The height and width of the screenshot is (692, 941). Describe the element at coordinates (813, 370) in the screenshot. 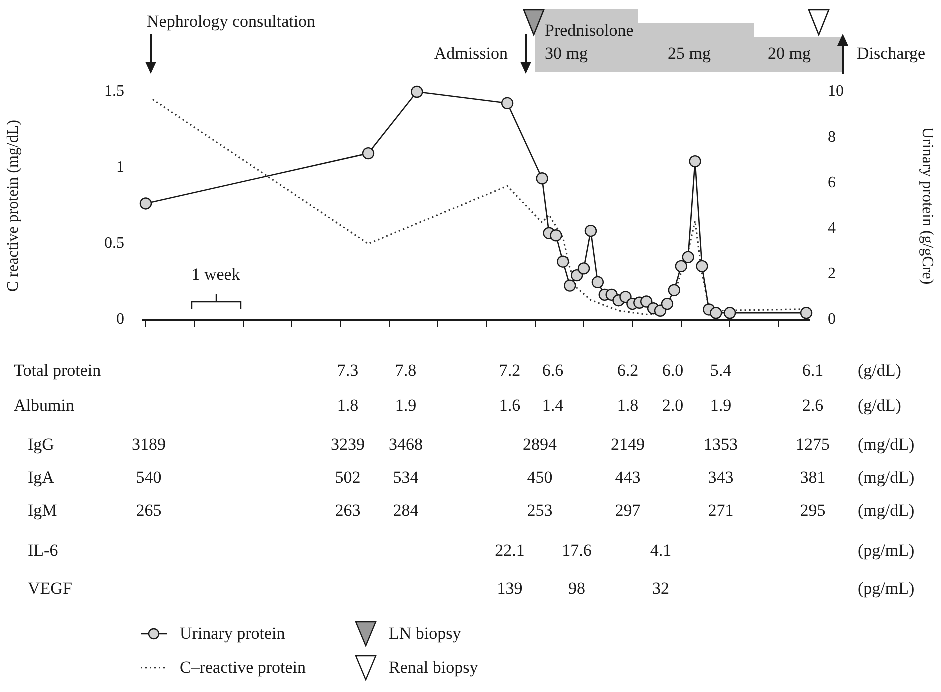

I see `text: 6.1` at that location.